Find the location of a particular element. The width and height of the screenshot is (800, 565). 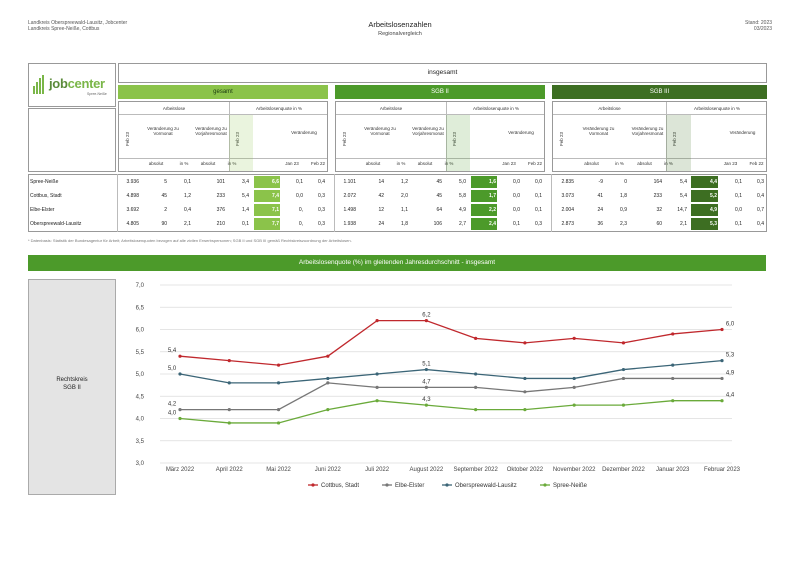

table-cell: 1,7 is located at coordinates (492, 196).